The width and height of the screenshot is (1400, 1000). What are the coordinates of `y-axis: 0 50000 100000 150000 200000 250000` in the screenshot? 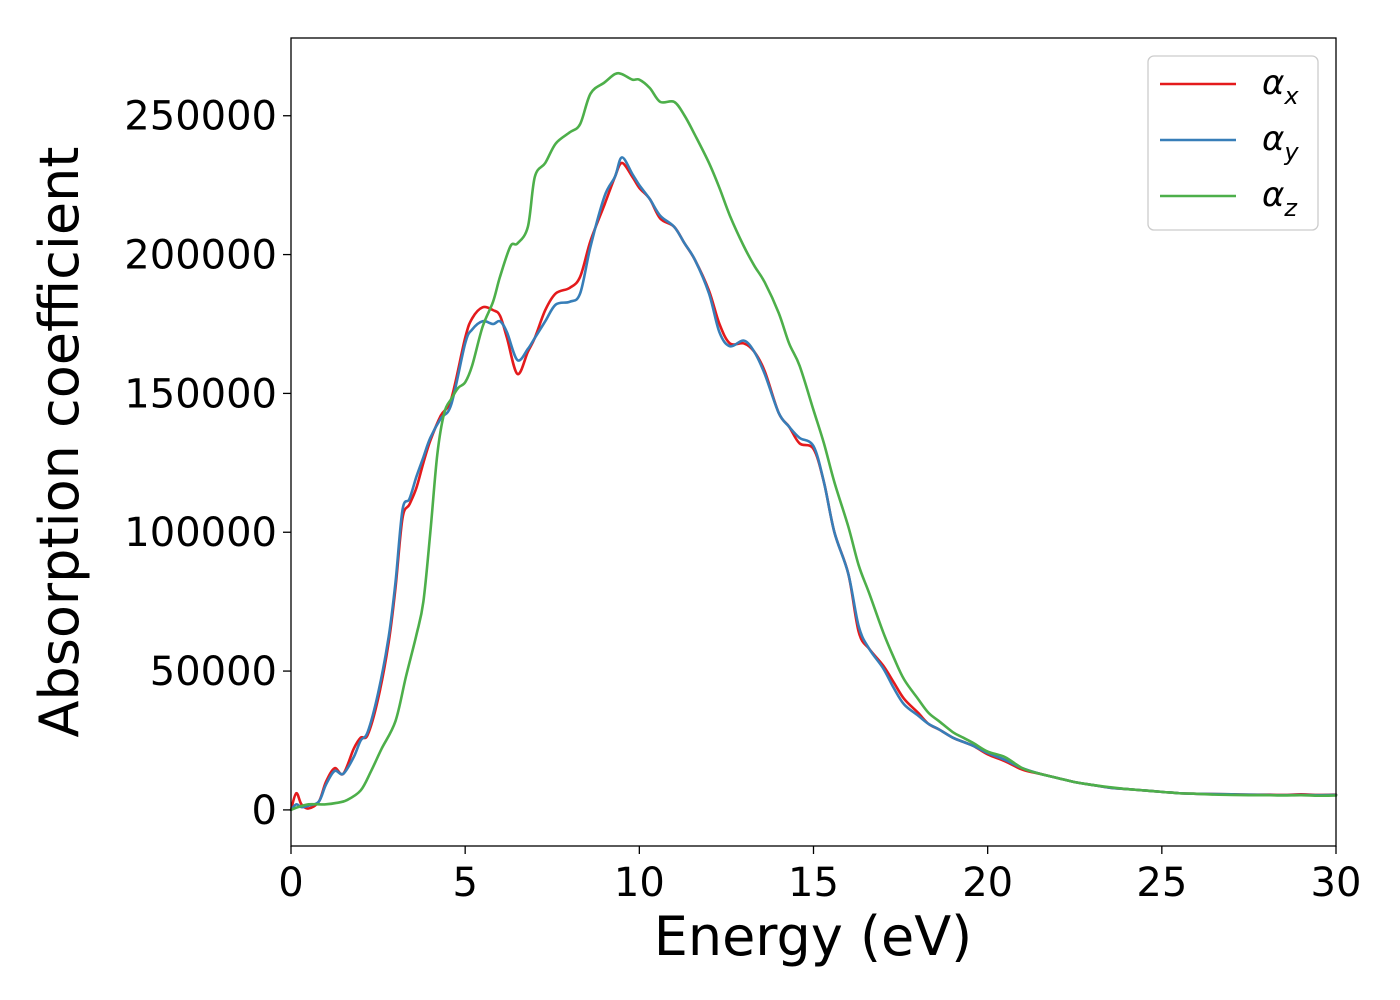 It's located at (207, 464).